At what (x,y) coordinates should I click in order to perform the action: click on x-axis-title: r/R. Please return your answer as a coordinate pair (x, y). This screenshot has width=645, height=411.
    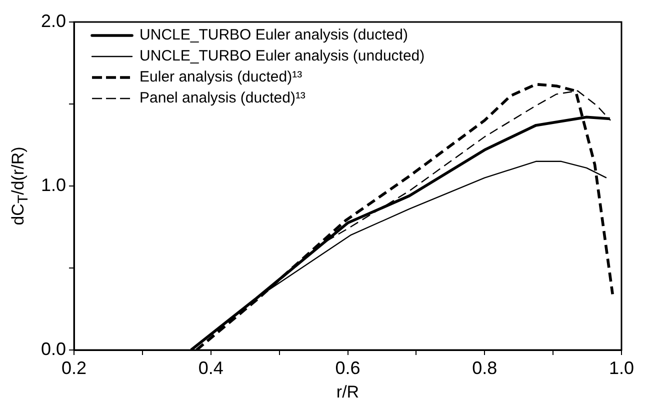
    Looking at the image, I should click on (348, 392).